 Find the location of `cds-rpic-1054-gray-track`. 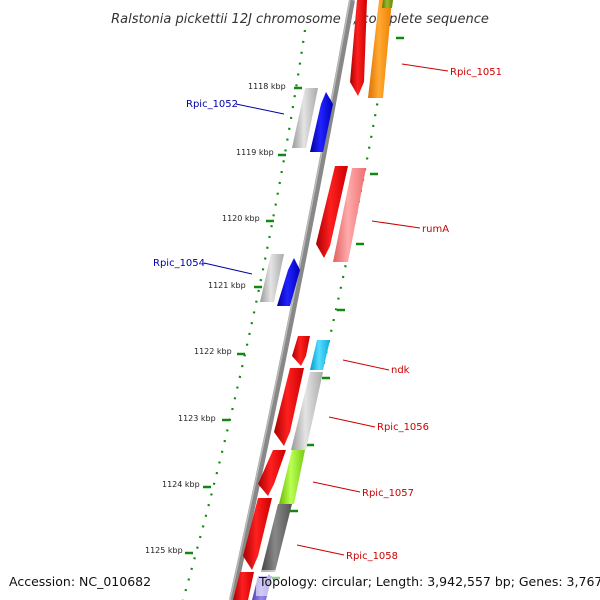

cds-rpic-1054-gray-track is located at coordinates (272, 278).